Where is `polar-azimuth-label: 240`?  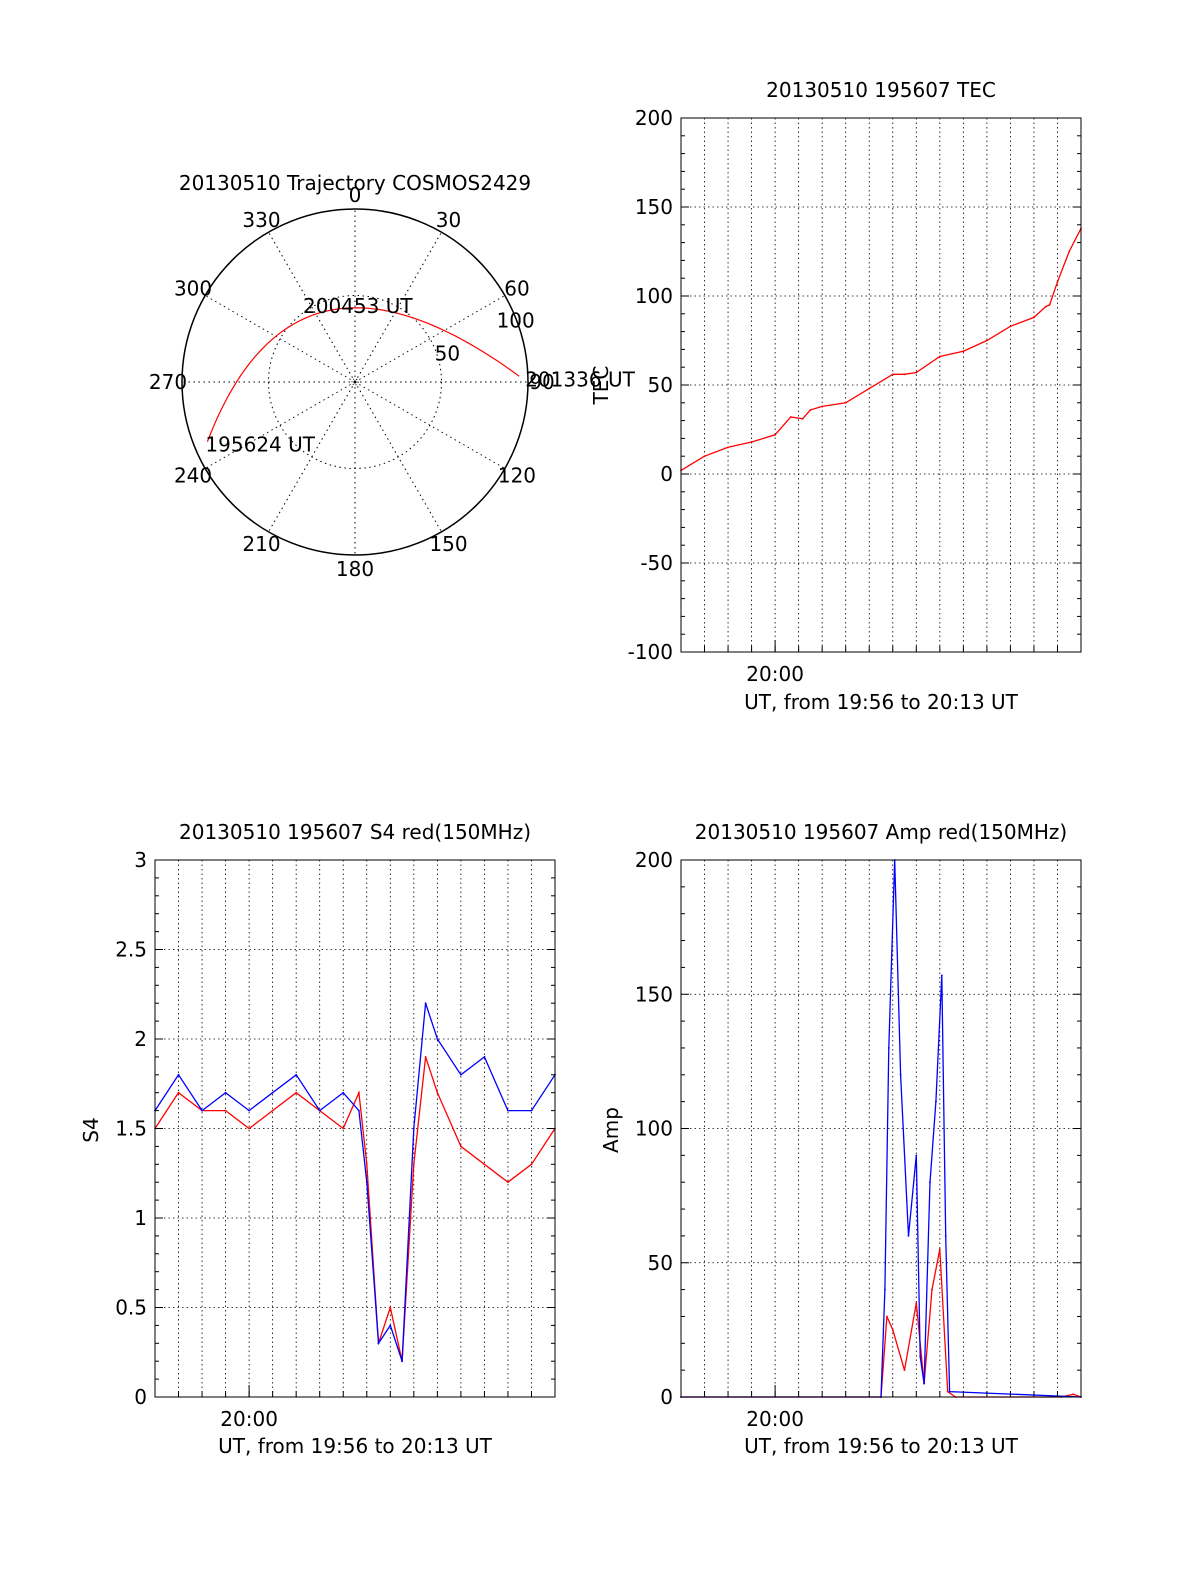 polar-azimuth-label: 240 is located at coordinates (193, 476).